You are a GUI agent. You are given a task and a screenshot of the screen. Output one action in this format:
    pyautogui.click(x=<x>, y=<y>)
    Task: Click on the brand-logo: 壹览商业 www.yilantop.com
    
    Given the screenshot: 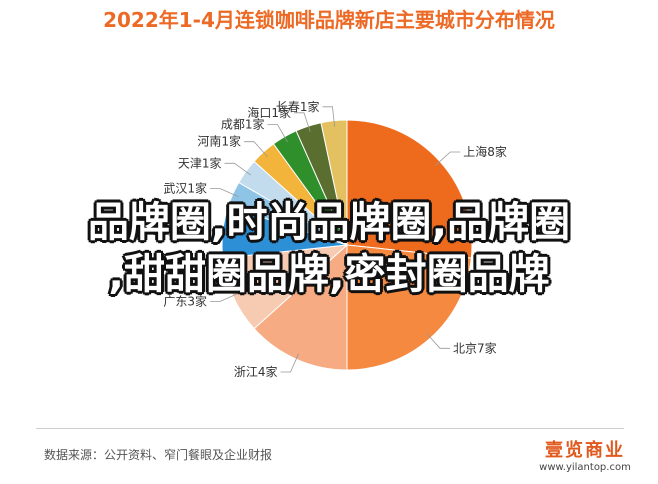 What is the action you would take?
    pyautogui.click(x=585, y=454)
    